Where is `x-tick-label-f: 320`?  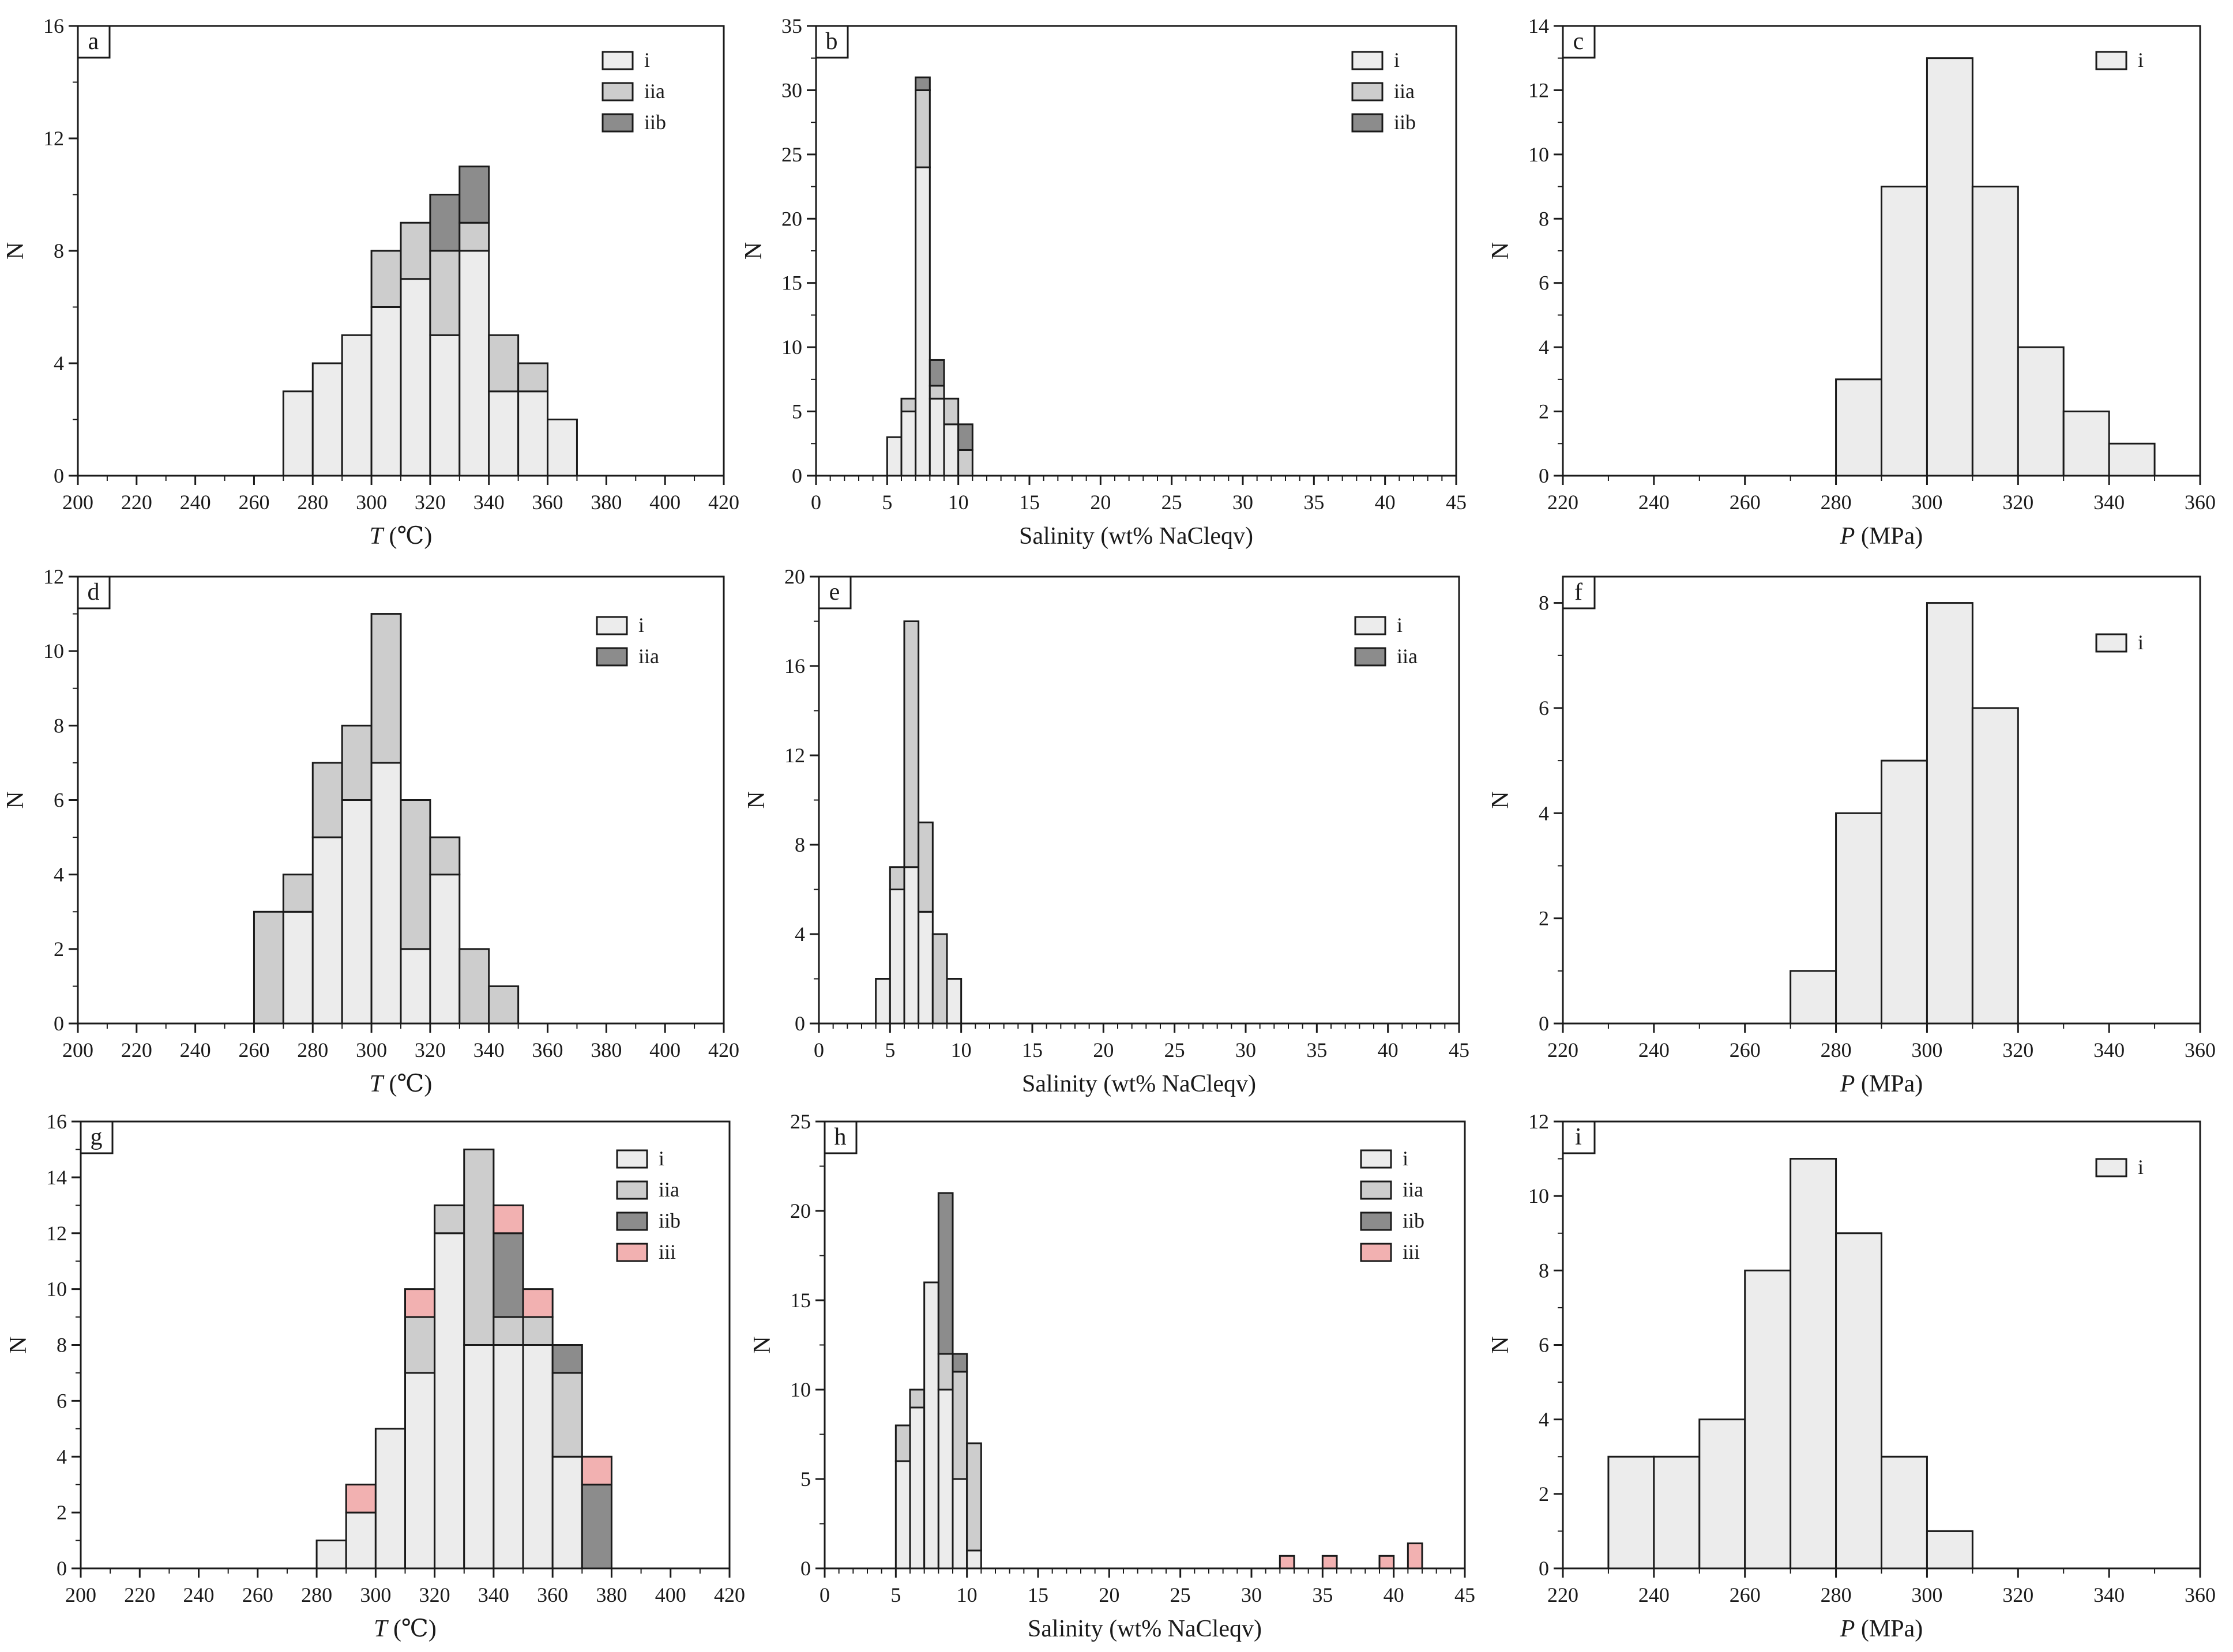
x-tick-label-f: 320 is located at coordinates (2017, 1050).